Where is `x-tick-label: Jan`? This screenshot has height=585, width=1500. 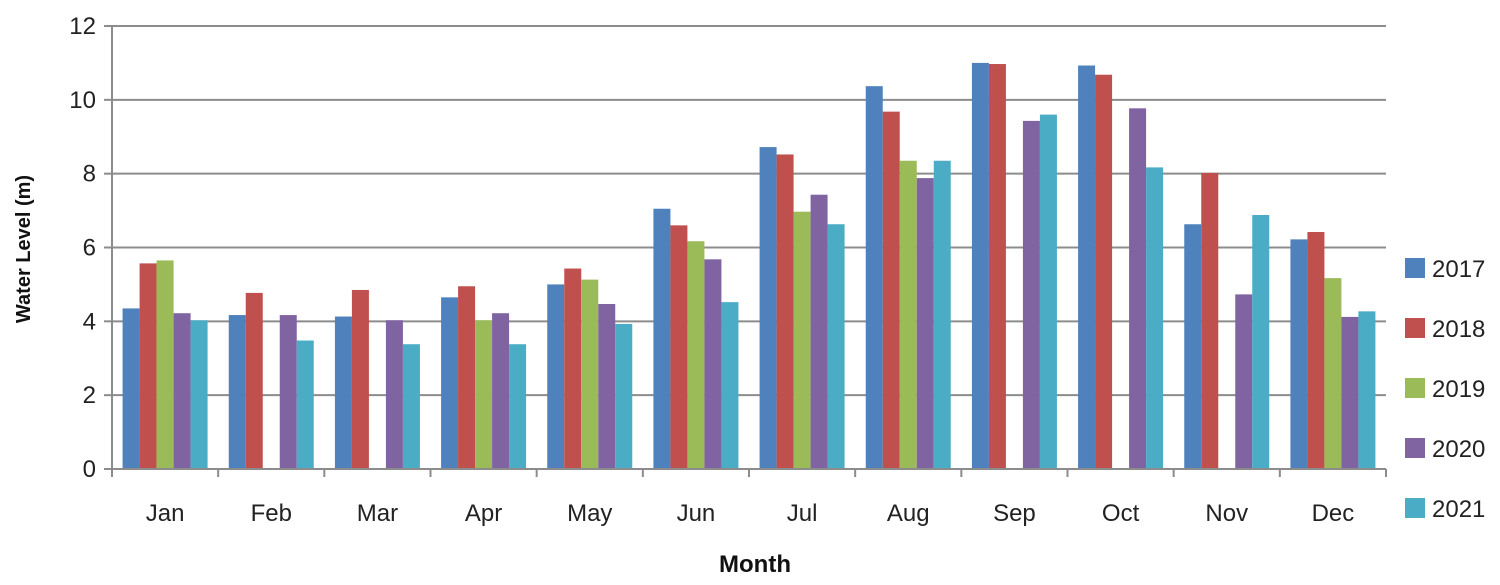
x-tick-label: Jan is located at coordinates (165, 513).